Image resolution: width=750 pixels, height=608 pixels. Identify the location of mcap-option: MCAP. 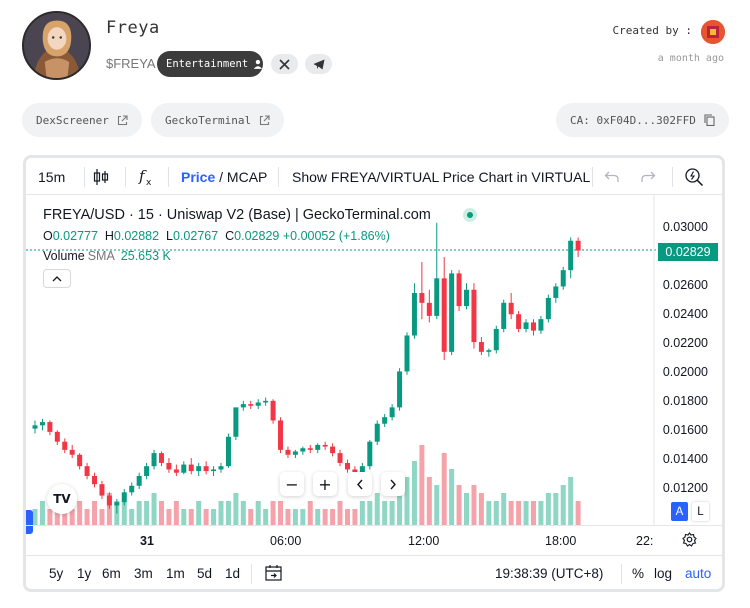
(247, 176).